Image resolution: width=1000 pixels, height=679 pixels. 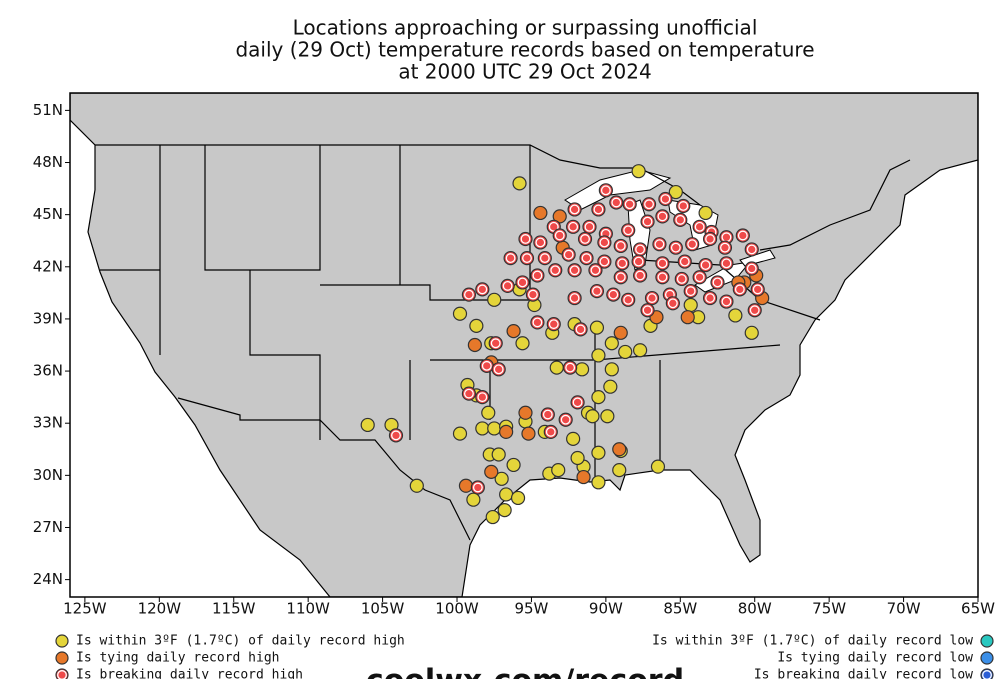 I want to click on legend-label: Is tying daily record high, so click(x=178, y=658).